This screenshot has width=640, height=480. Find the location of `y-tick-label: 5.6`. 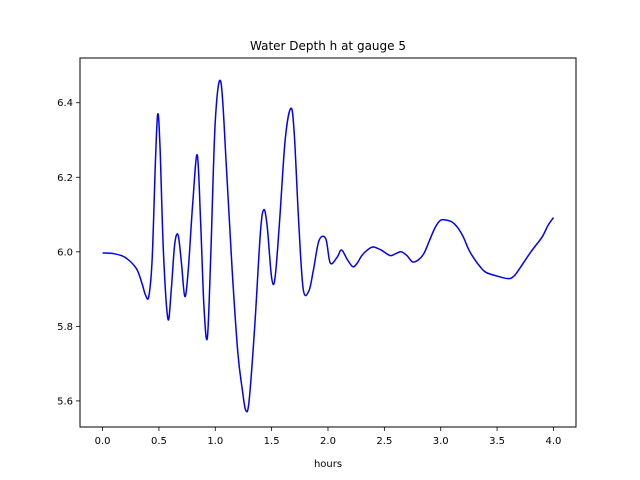

y-tick-label: 5.6 is located at coordinates (65, 401).